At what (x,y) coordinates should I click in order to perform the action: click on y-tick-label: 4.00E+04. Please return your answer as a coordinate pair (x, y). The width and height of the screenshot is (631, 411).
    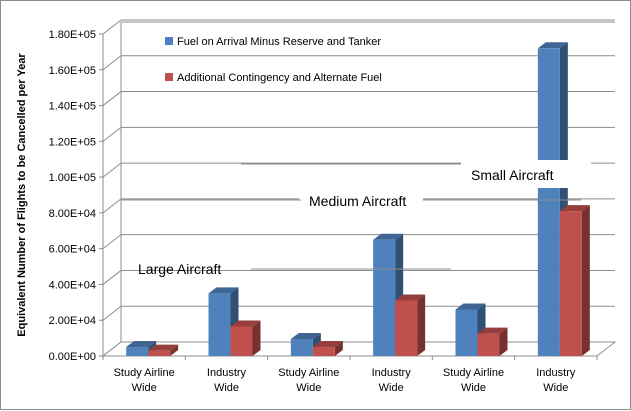
    Looking at the image, I should click on (72, 285).